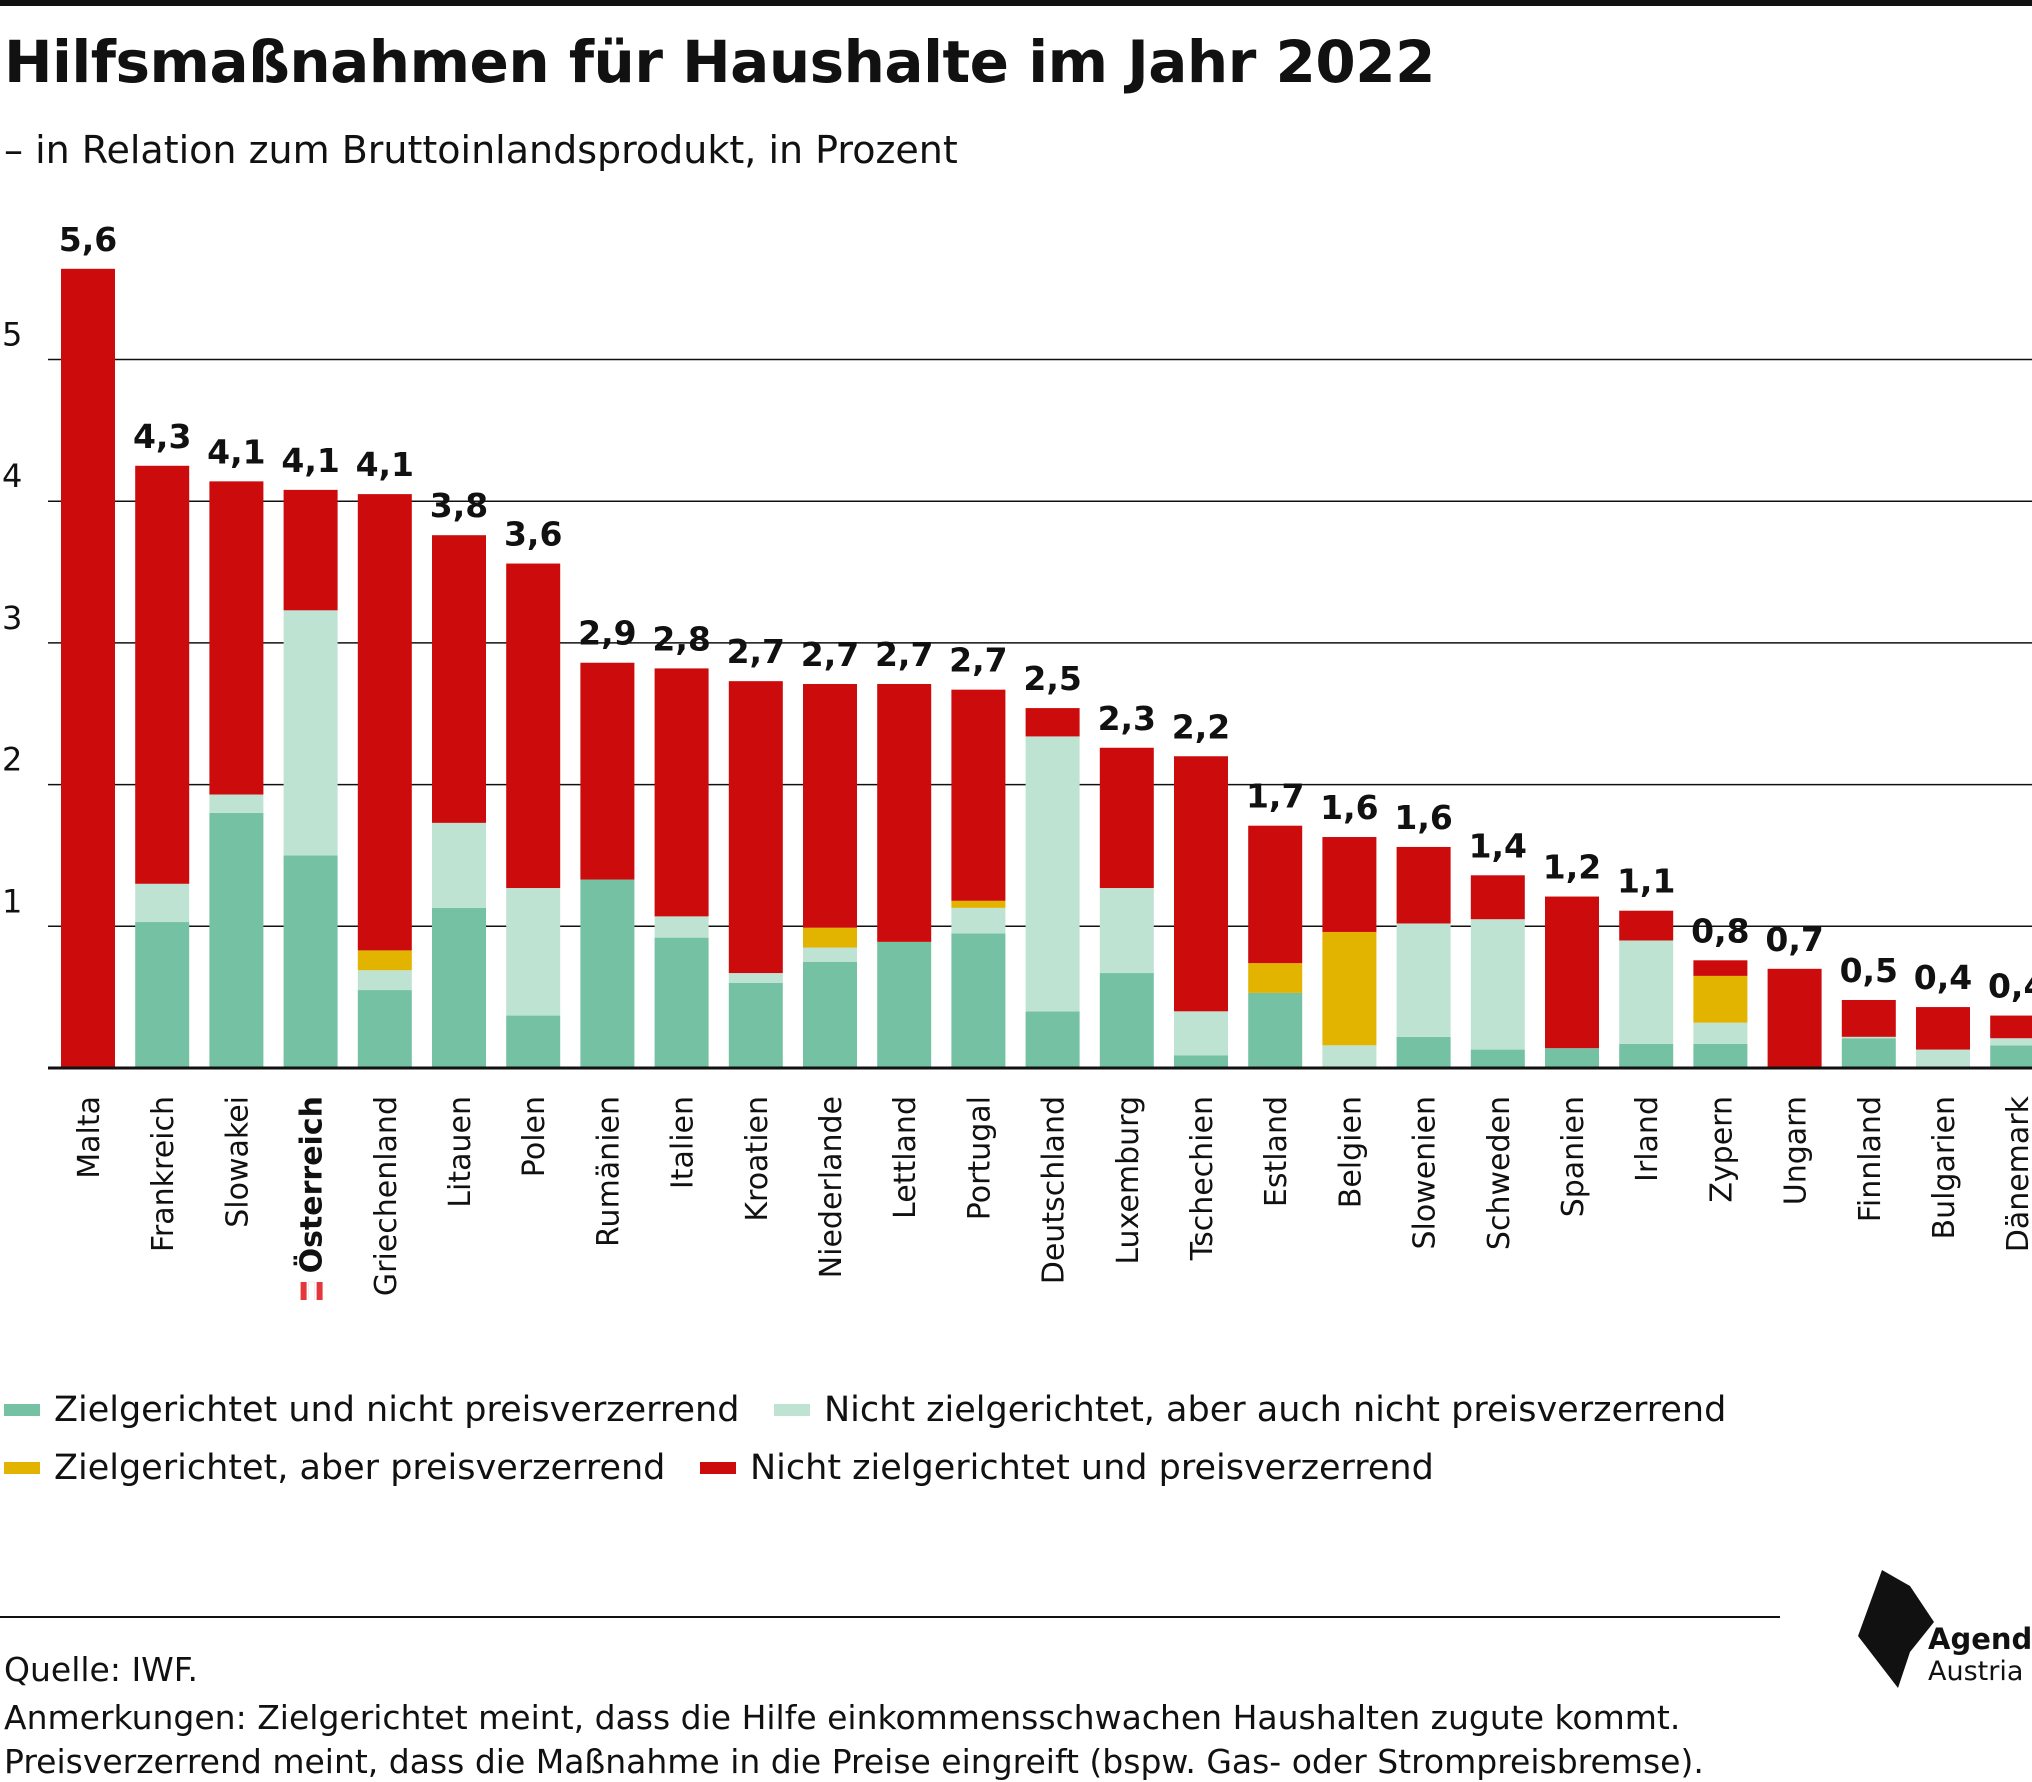 Image resolution: width=2032 pixels, height=1782 pixels. What do you see at coordinates (533, 534) in the screenshot?
I see `bar-total-label: 3,6` at bounding box center [533, 534].